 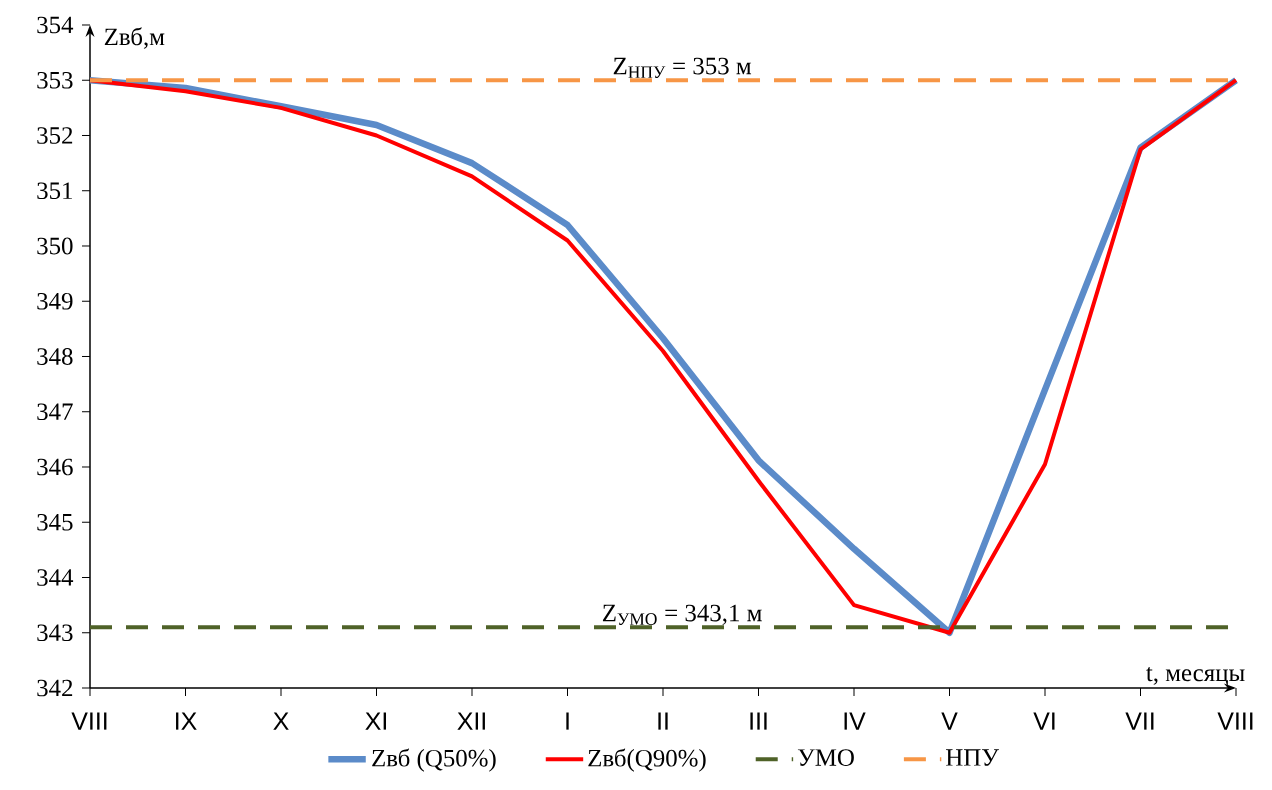 I want to click on y-axis-title: Zвб,м, so click(x=134, y=38).